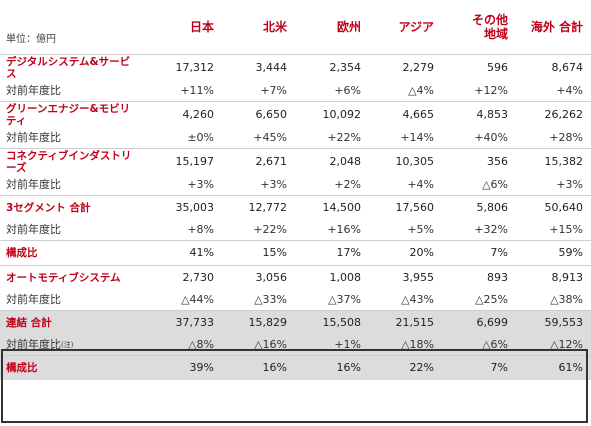 The height and width of the screenshot is (426, 591). What do you see at coordinates (479, 277) in the screenshot?
I see `cell-value: 893` at bounding box center [479, 277].